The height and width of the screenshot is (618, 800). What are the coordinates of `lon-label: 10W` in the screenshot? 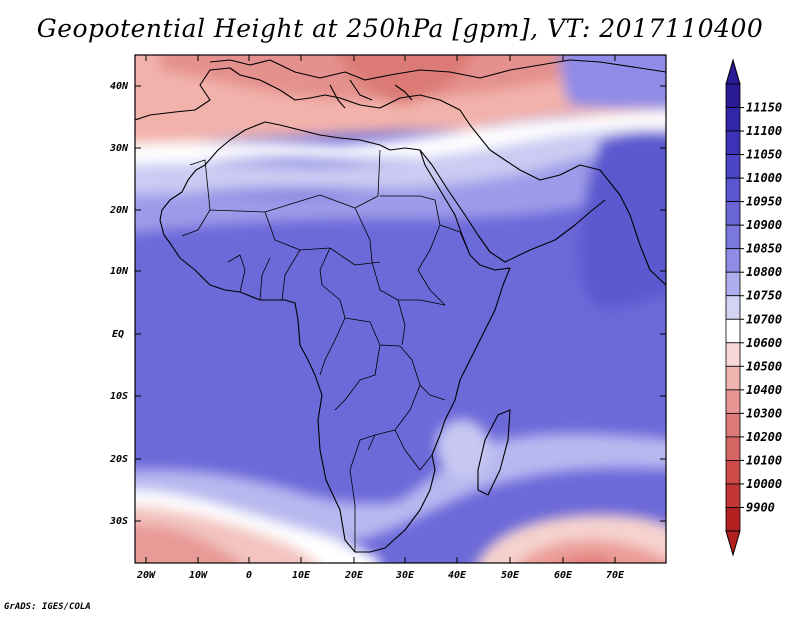 It's located at (198, 575).